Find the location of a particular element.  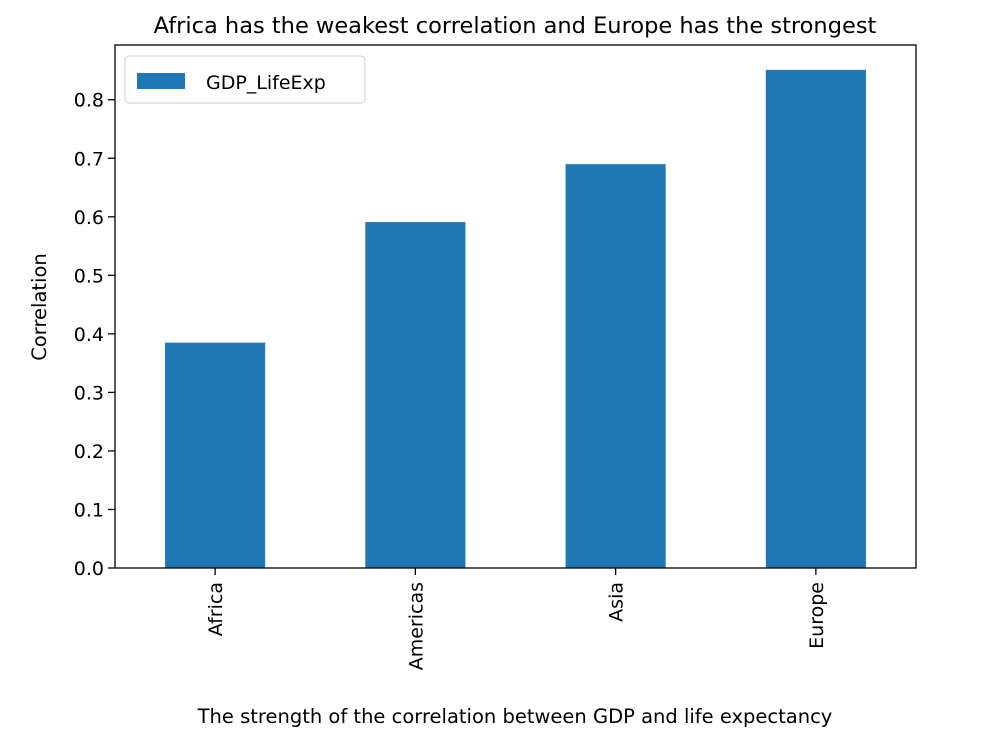

y-tick-label: 0.4 is located at coordinates (89, 335).